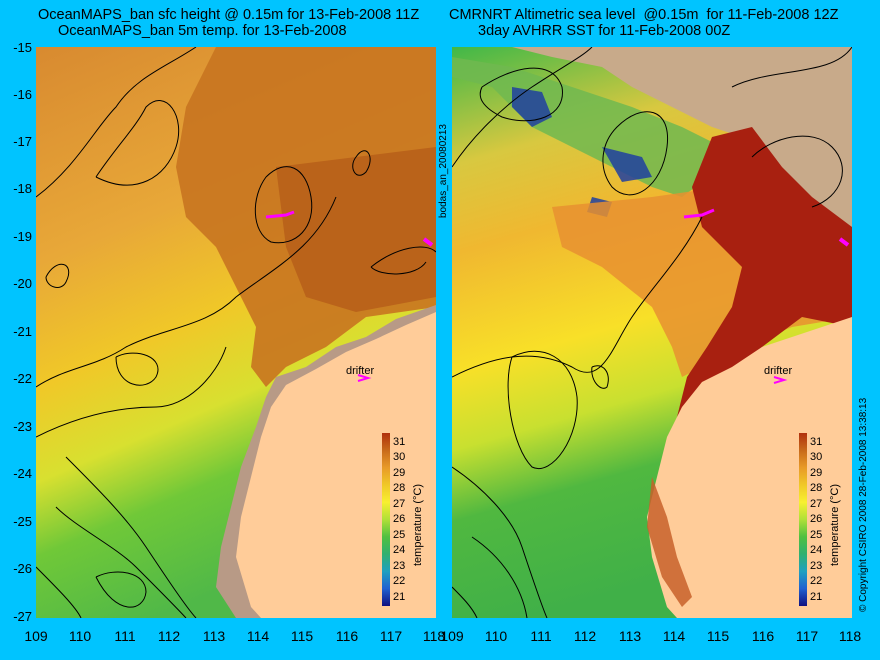 Image resolution: width=880 pixels, height=660 pixels. I want to click on y-tick: -24, so click(22, 473).